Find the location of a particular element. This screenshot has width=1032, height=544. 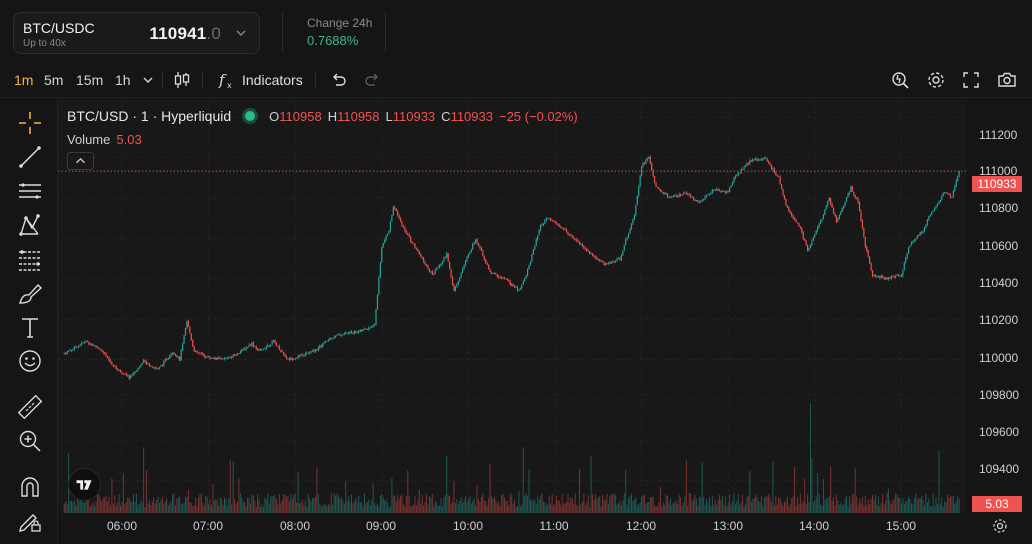

indicators-button: Indicators is located at coordinates (272, 80).